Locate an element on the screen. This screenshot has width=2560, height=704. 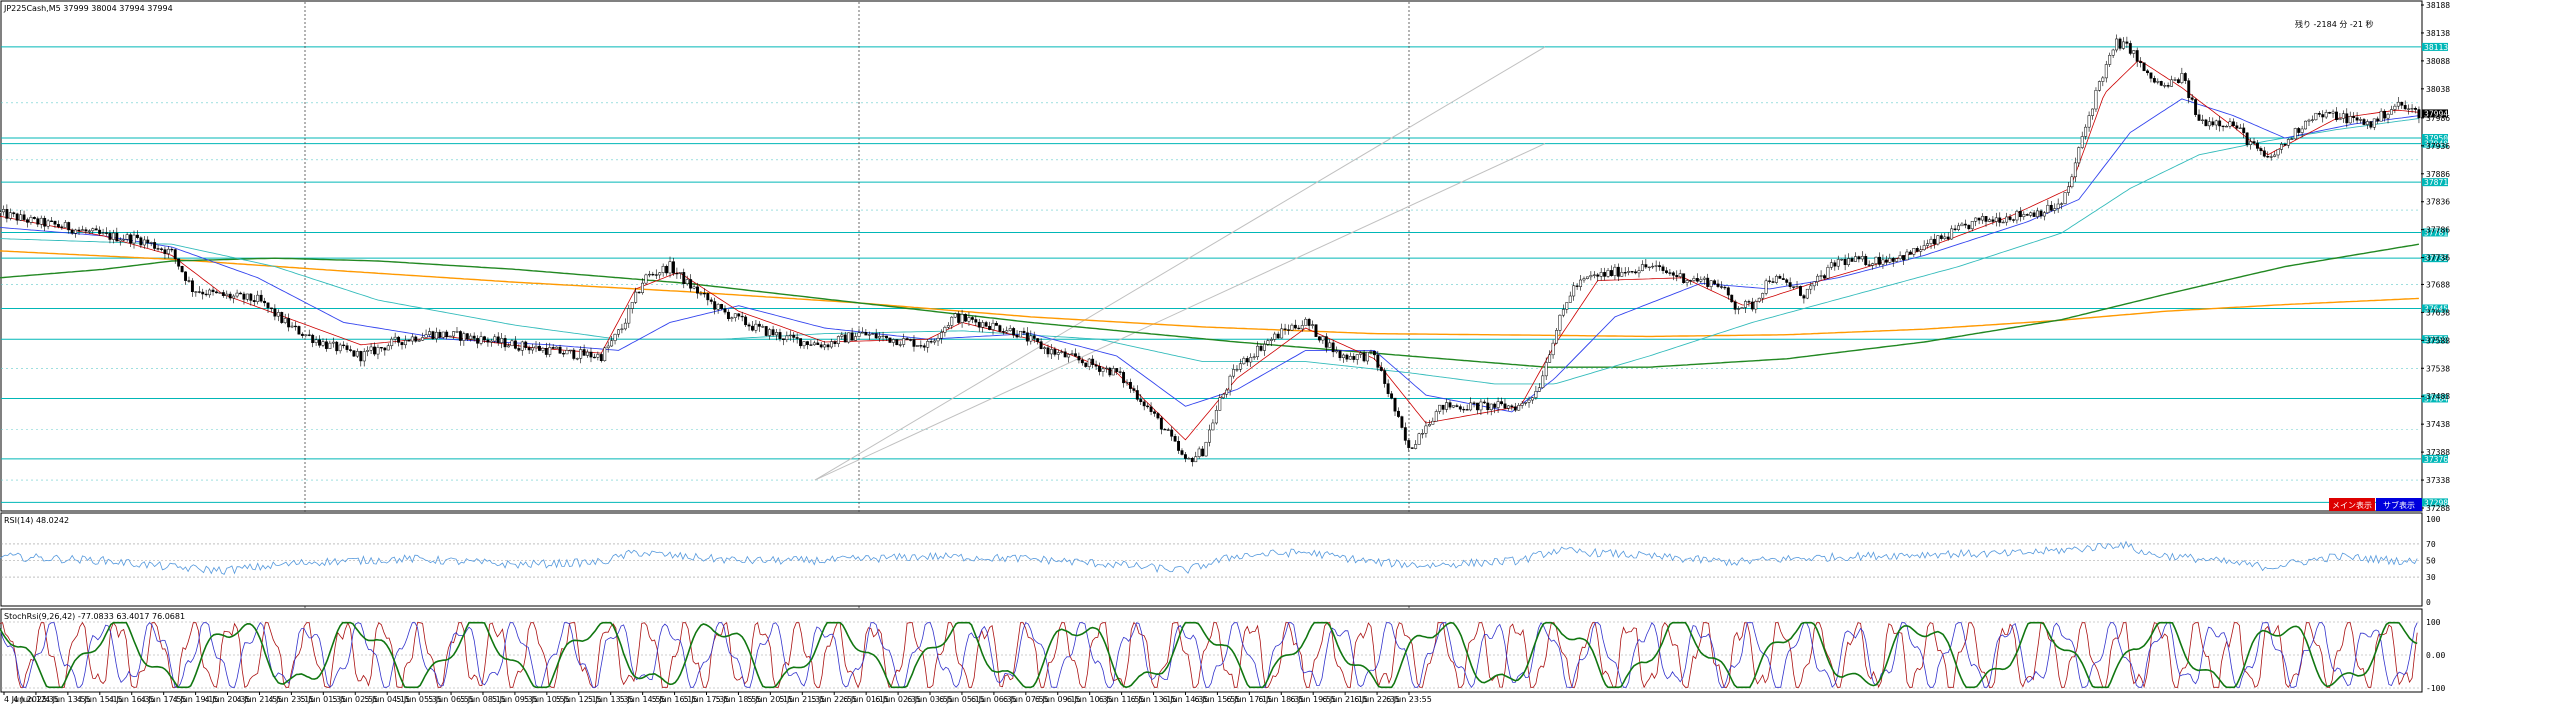
time-tick-label: 4 Jun 17:55 is located at coordinates (164, 699).